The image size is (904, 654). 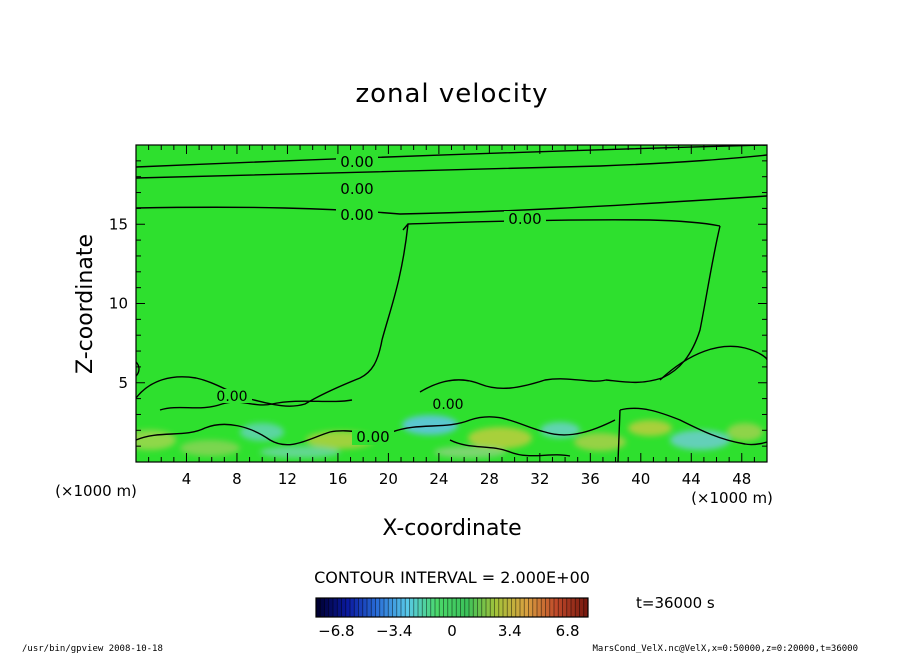 I want to click on colorbar-ticks: −6.8 −3.4 0 3.4 6.8, so click(x=448, y=631).